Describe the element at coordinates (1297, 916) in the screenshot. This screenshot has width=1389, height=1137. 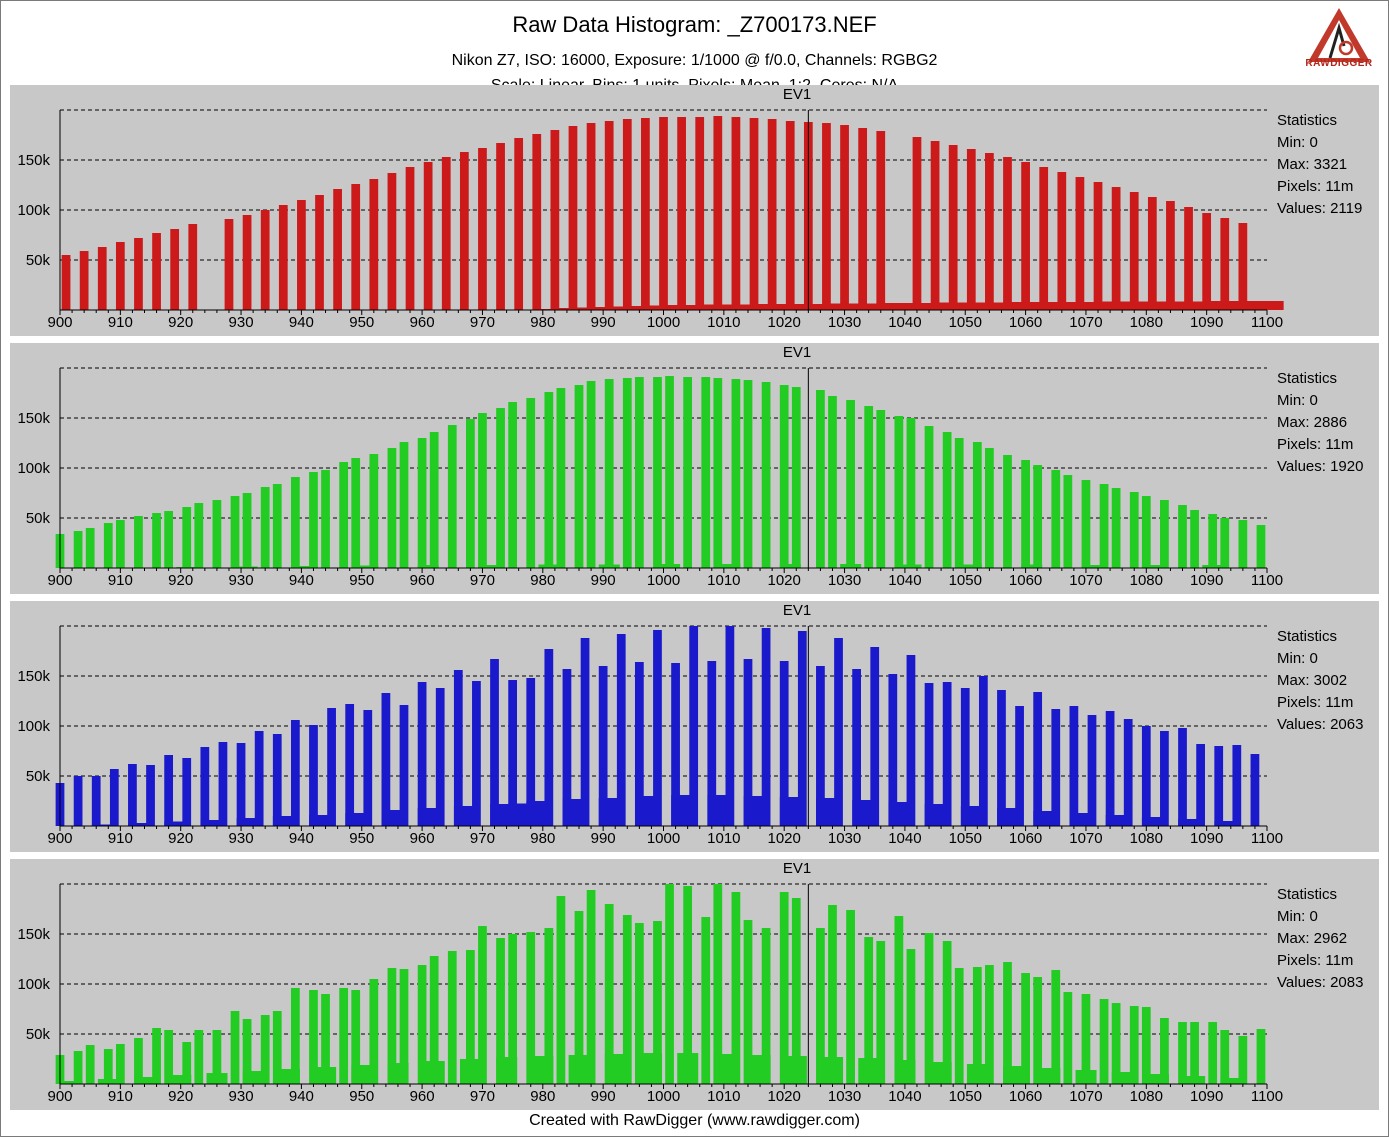
I see `stats-min: Min: 0` at that location.